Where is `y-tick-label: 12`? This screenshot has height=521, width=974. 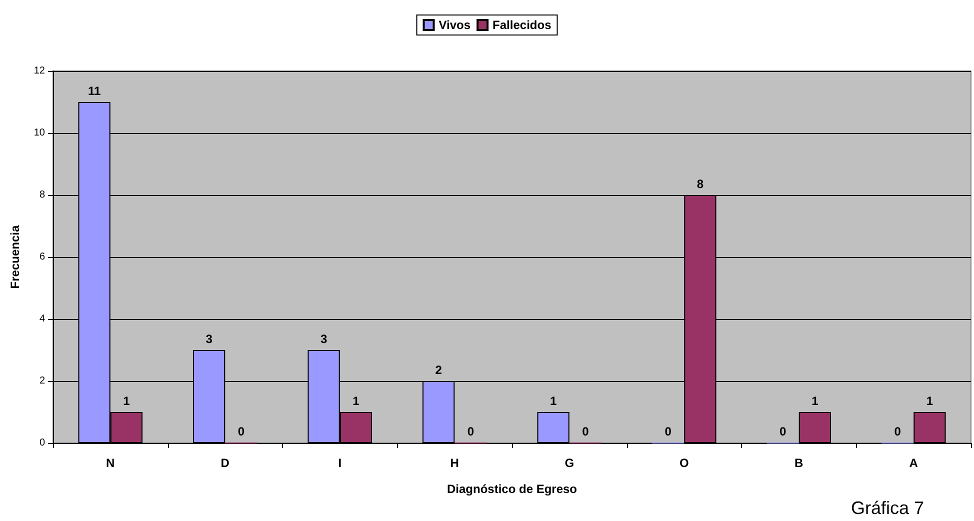
y-tick-label: 12 is located at coordinates (40, 71).